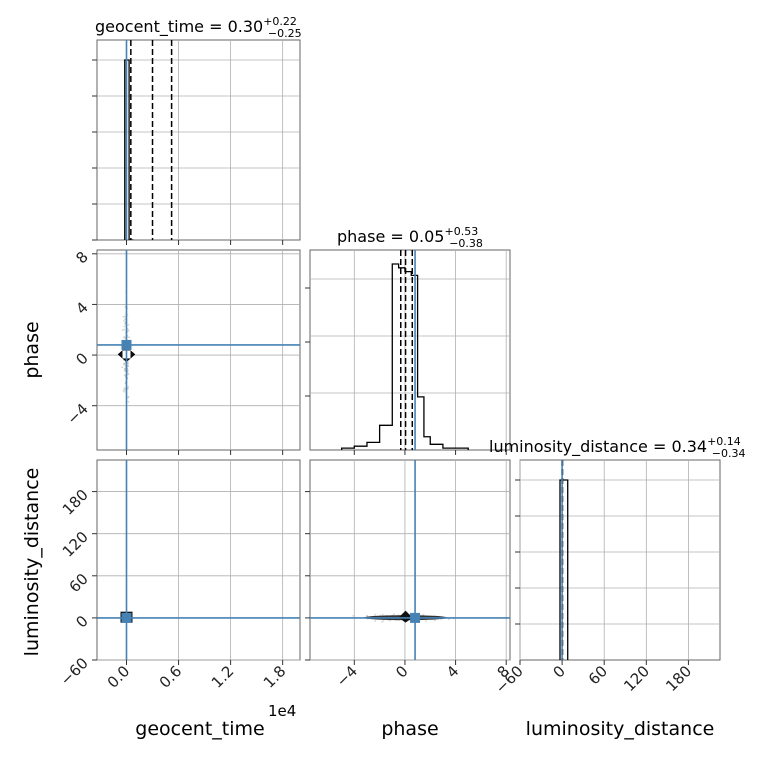 This screenshot has height=760, width=760. What do you see at coordinates (77, 414) in the screenshot?
I see `y-tick-label-phase-0: −4` at bounding box center [77, 414].